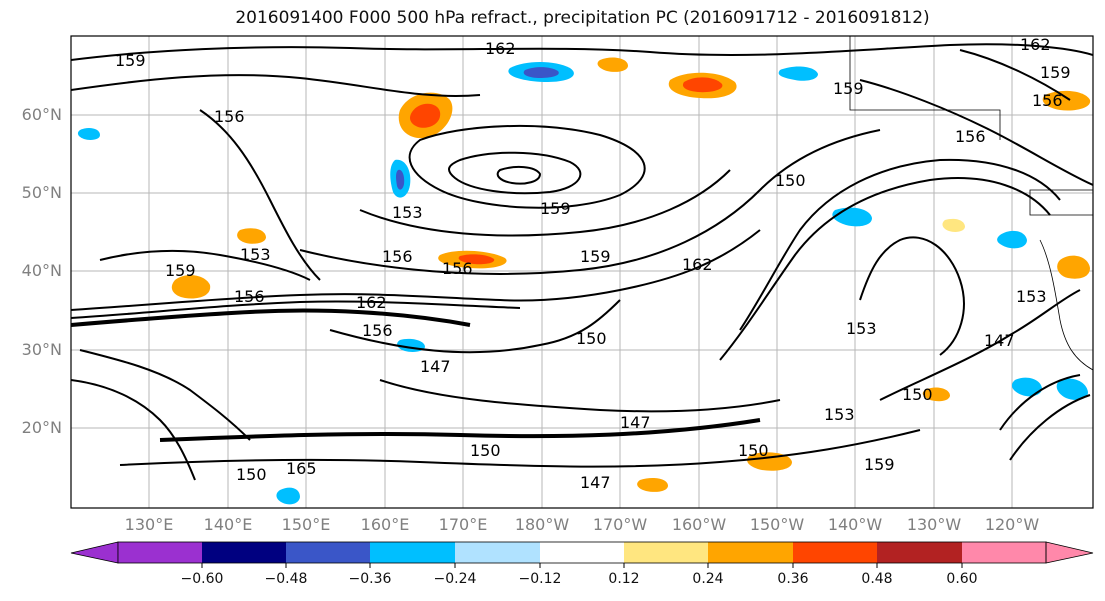 The width and height of the screenshot is (1105, 601). I want to click on lon-label: 160°W, so click(699, 524).